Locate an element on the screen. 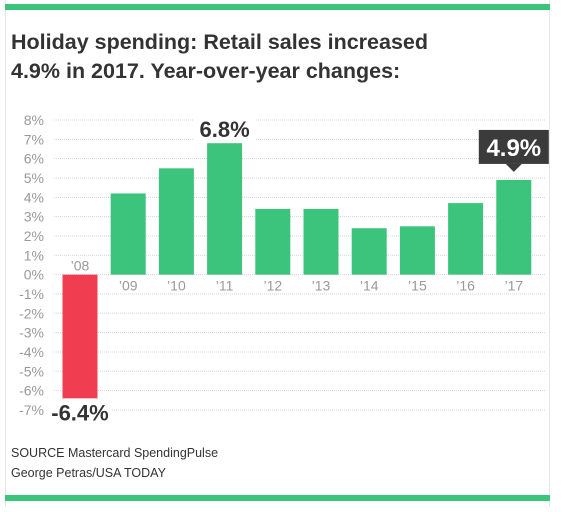  x-tick-label: ’10 is located at coordinates (176, 286).